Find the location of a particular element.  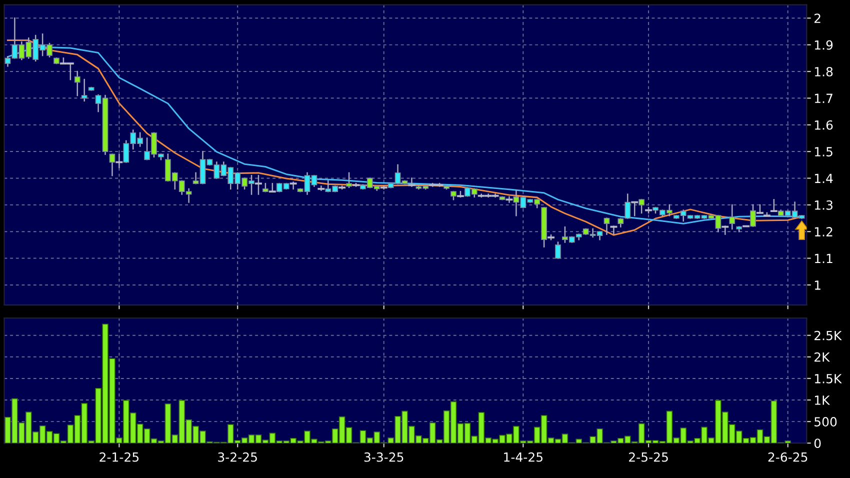

y-tick-label: 1.5 is located at coordinates (823, 151).